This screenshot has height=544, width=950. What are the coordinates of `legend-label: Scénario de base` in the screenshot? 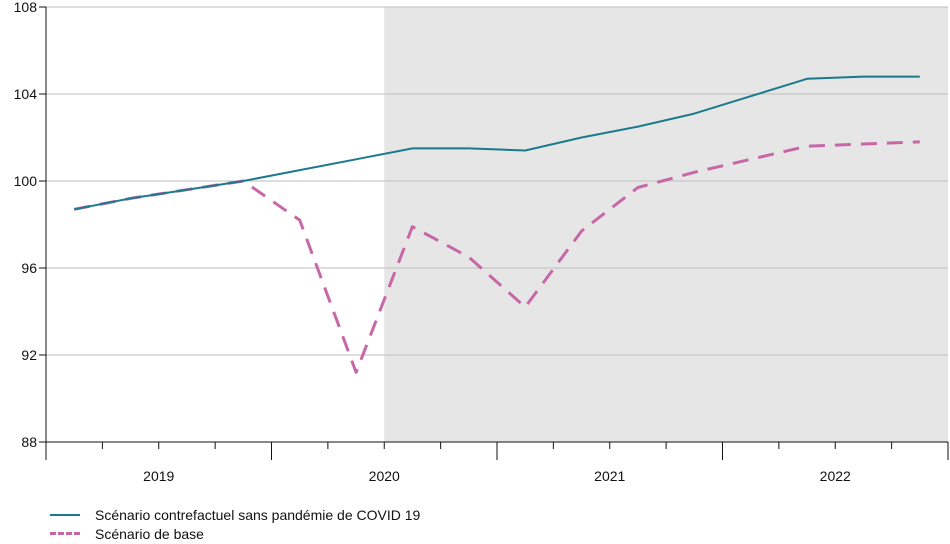 It's located at (149, 533).